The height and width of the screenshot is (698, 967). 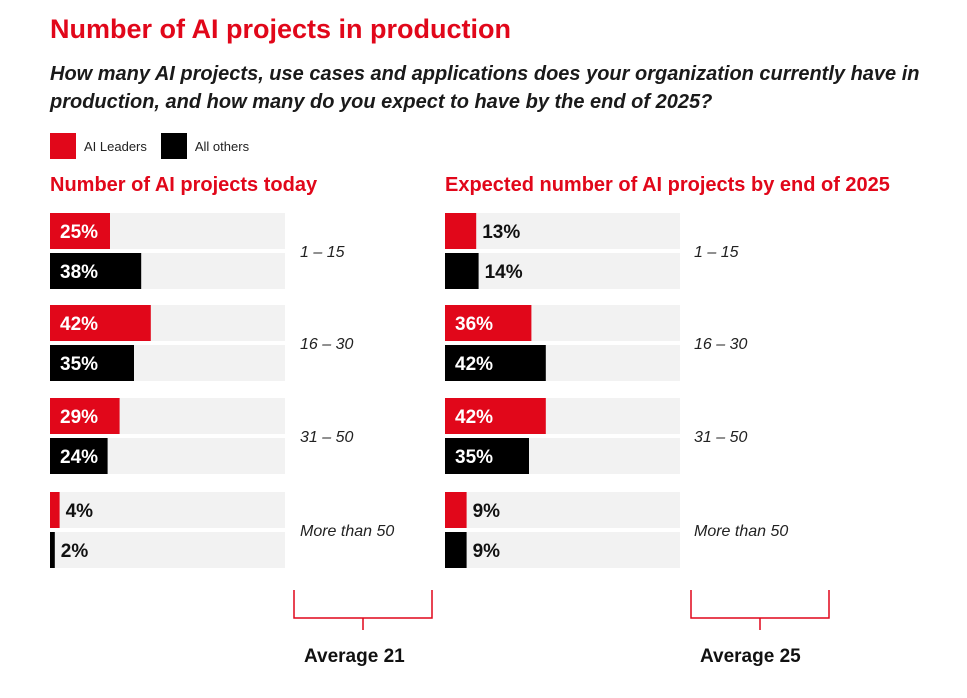 I want to click on legend-swatch-all-others, so click(x=173, y=146).